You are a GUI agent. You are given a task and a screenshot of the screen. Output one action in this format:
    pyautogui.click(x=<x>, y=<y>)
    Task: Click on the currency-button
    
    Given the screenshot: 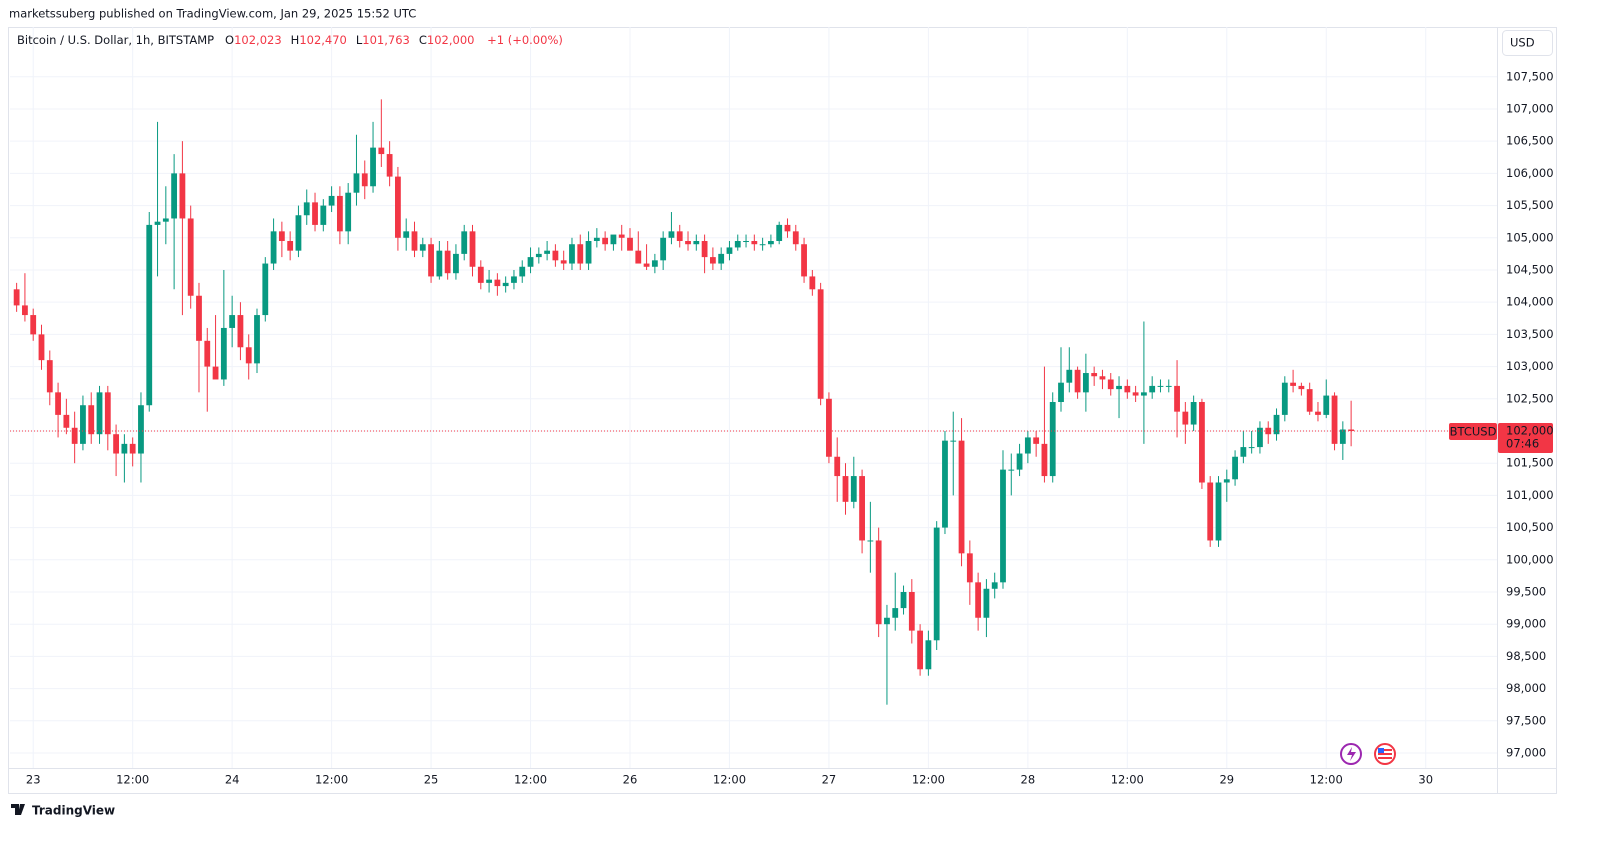 What is the action you would take?
    pyautogui.click(x=1527, y=43)
    